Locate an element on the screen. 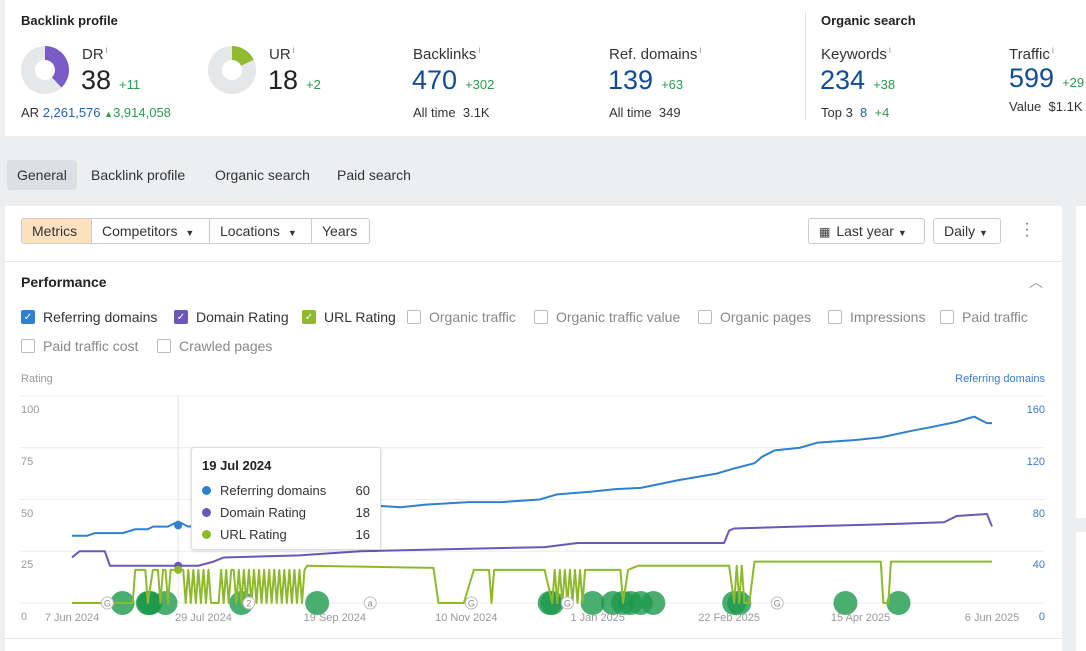 The width and height of the screenshot is (1086, 651). backlinks-value: 470 +302 is located at coordinates (453, 80).